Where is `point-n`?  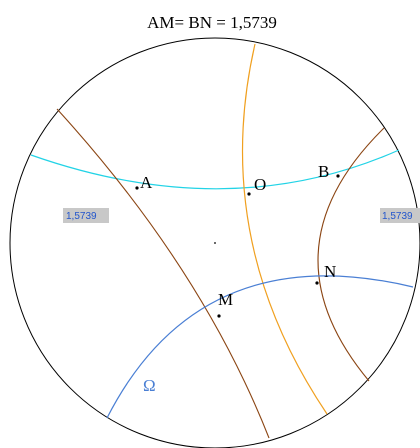
point-n is located at coordinates (317, 283).